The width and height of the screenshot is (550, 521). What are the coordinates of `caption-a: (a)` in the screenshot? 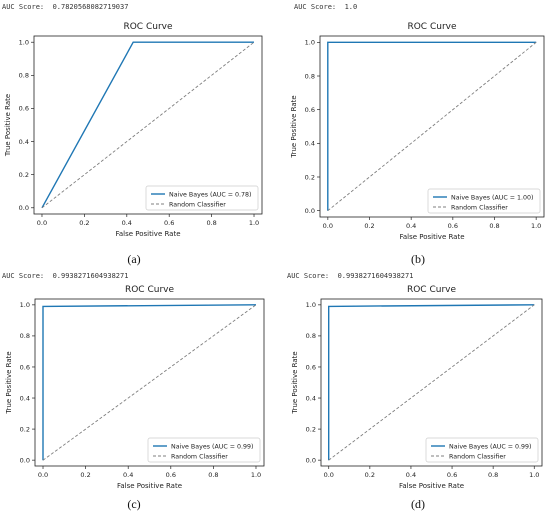 It's located at (134, 259).